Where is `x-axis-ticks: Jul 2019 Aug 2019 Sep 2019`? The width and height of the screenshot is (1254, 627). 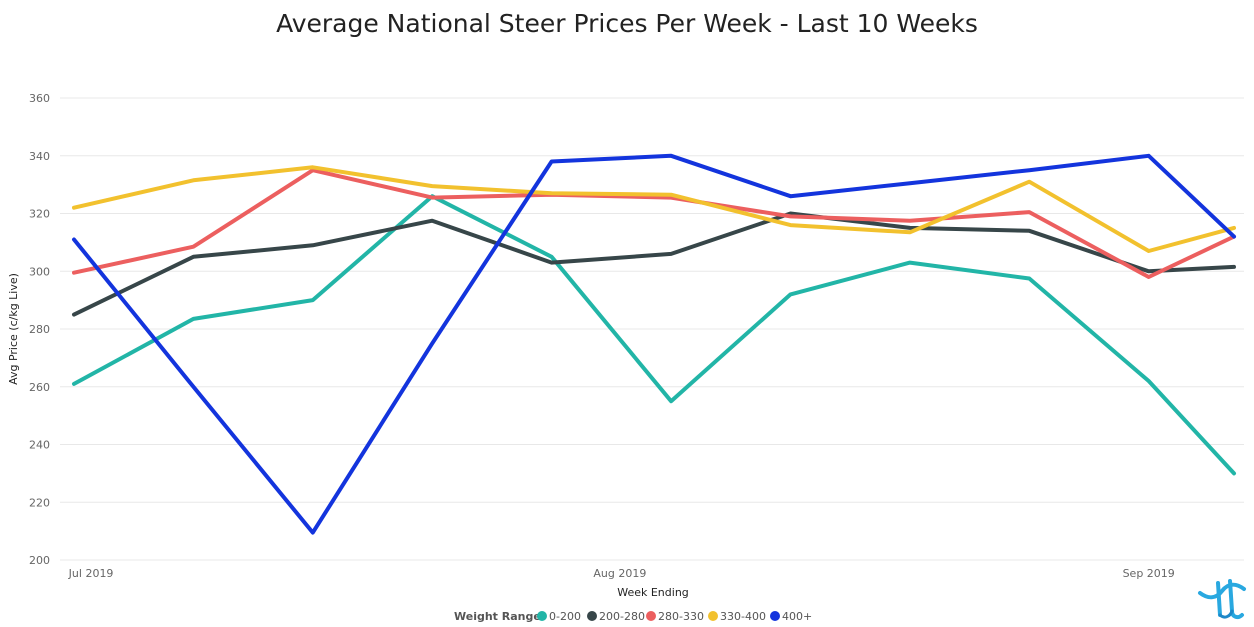 x-axis-ticks: Jul 2019 Aug 2019 Sep 2019 is located at coordinates (621, 573).